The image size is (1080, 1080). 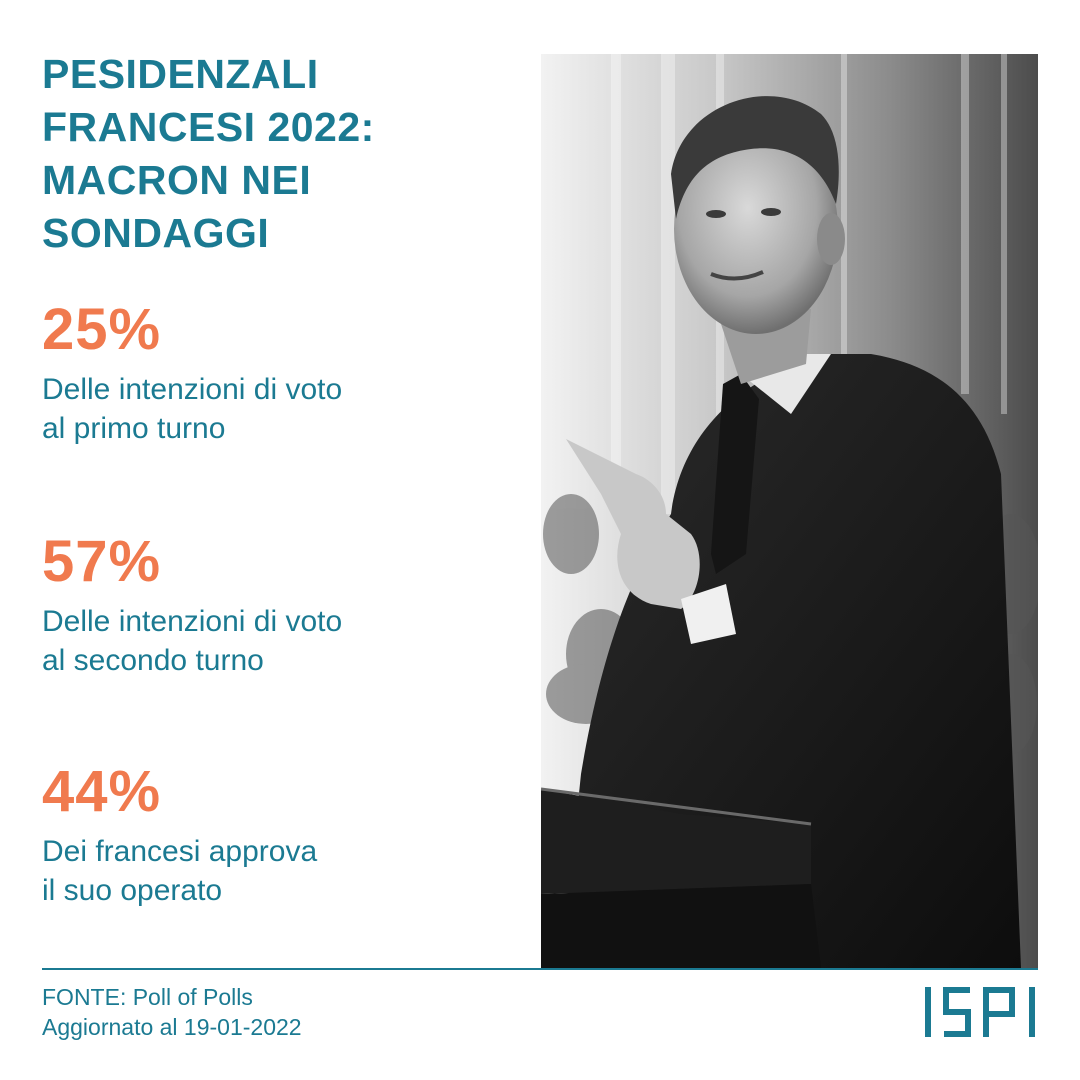 I want to click on title-line: MACRON NEI, so click(x=177, y=180).